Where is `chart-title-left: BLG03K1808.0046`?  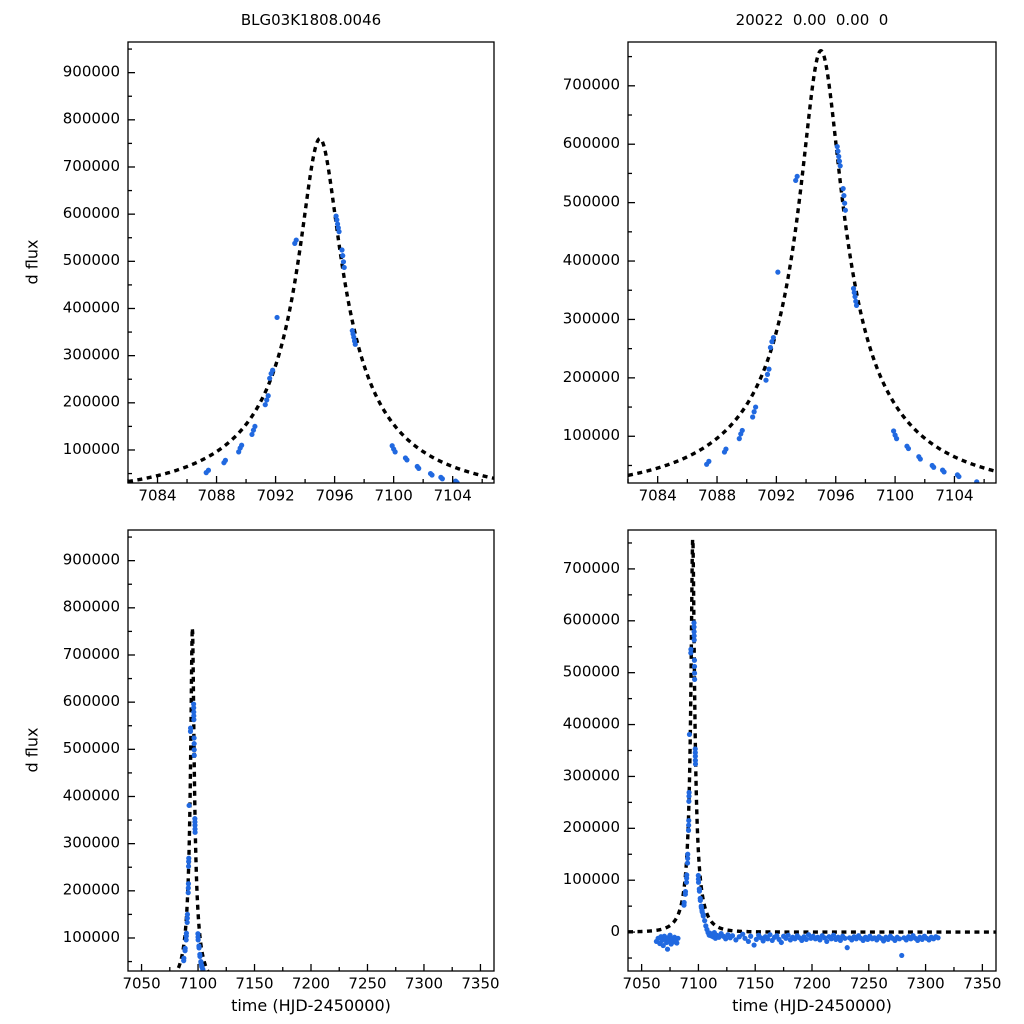
chart-title-left: BLG03K1808.0046 is located at coordinates (311, 20).